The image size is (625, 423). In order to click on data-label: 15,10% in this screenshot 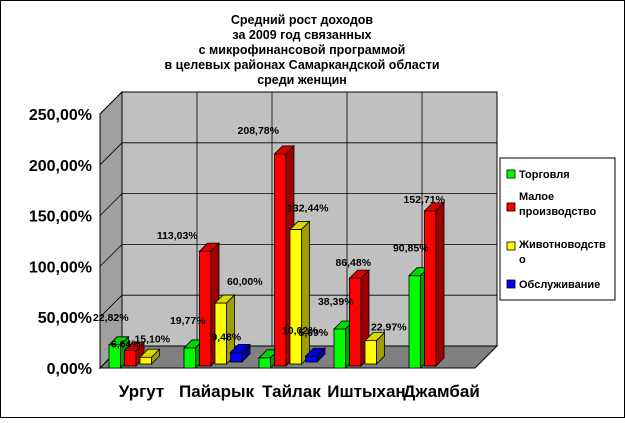, I will do `click(152, 340)`.